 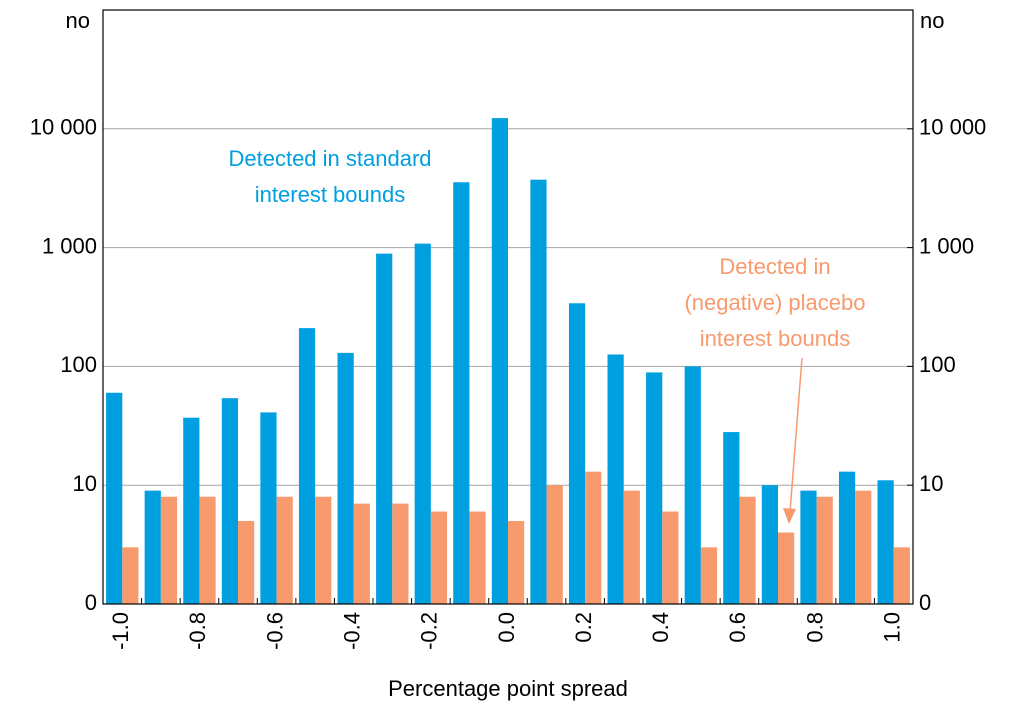 What do you see at coordinates (796, 435) in the screenshot?
I see `annotation-arrow` at bounding box center [796, 435].